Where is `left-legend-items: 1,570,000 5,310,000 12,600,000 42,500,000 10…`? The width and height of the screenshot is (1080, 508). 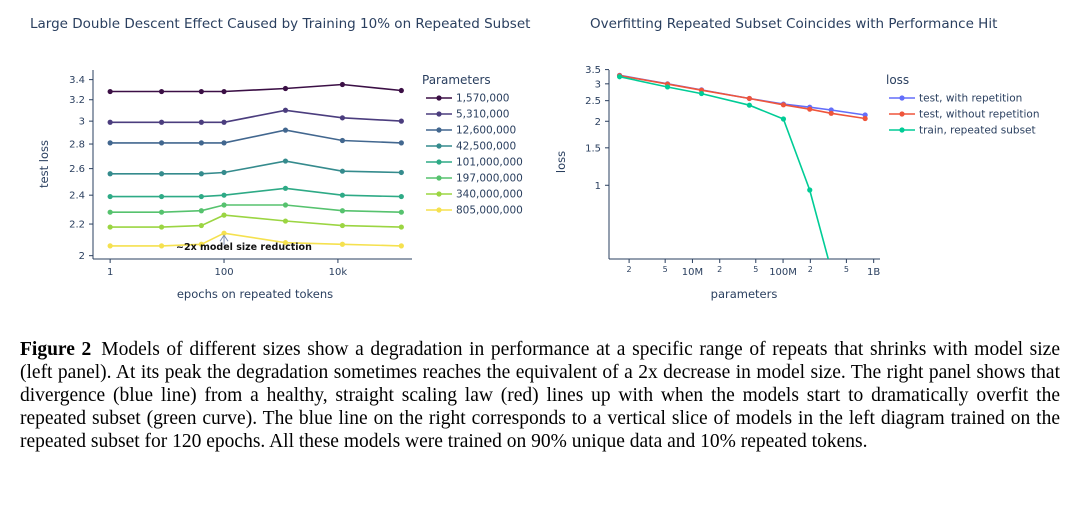
left-legend-items: 1,570,000 5,310,000 12,600,000 42,500,000 10… is located at coordinates (474, 155).